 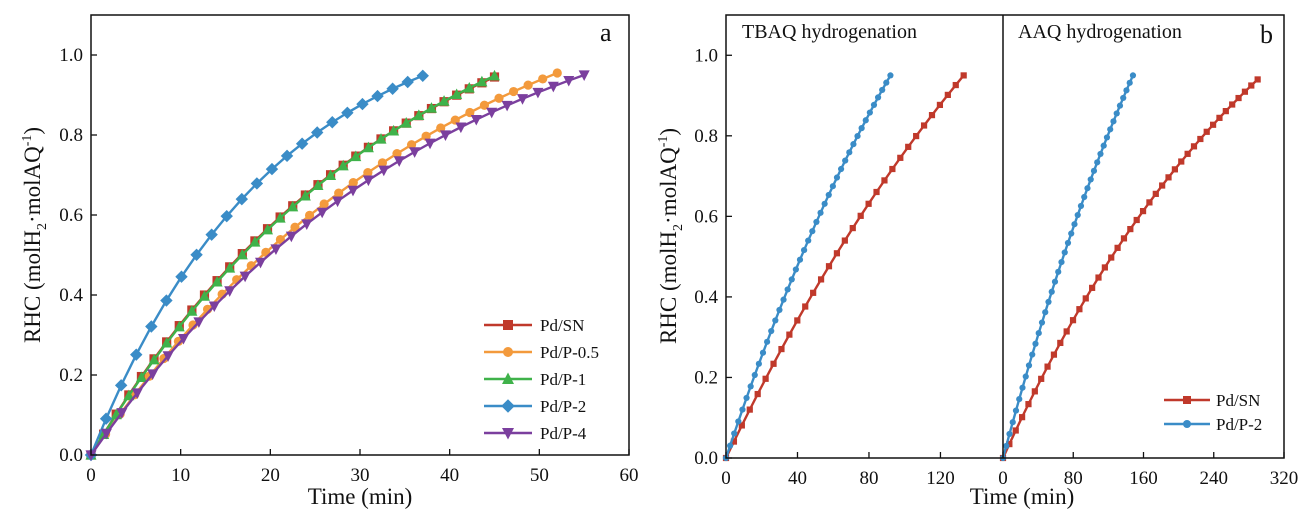 I want to click on panel-a-y-label-sup: -1, so click(x=27, y=141).